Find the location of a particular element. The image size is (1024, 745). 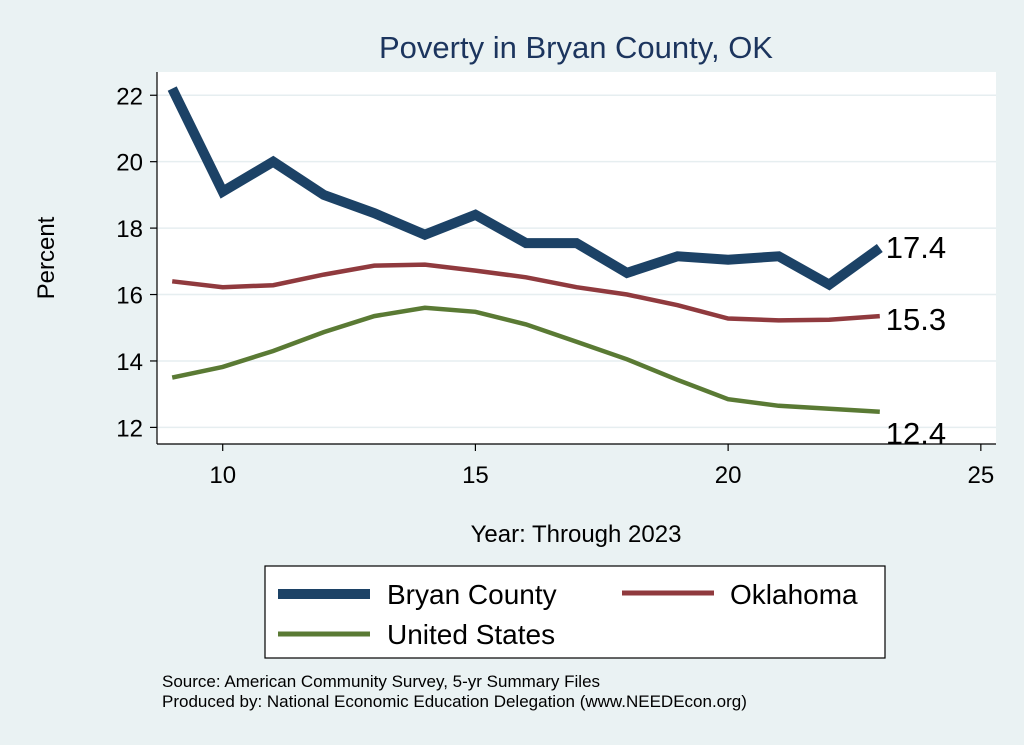

legend-box is located at coordinates (575, 612).